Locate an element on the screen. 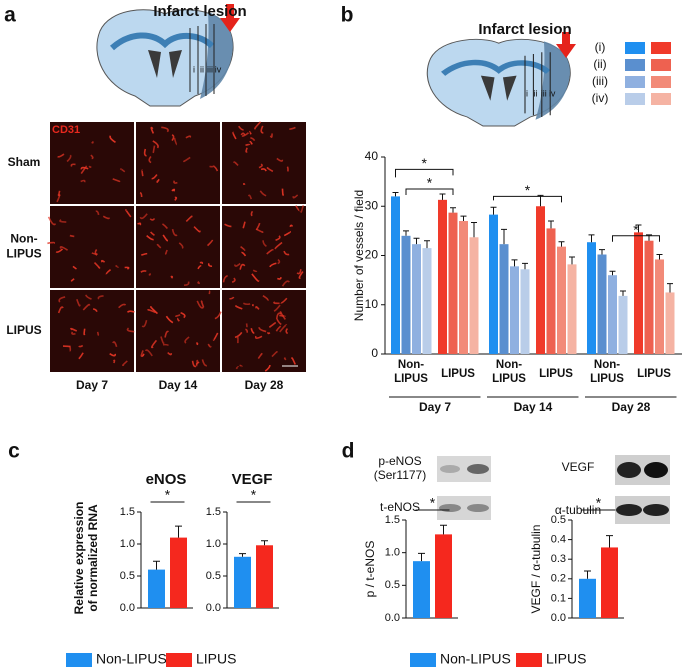 This screenshot has width=685, height=672. label: iv is located at coordinates (552, 93).